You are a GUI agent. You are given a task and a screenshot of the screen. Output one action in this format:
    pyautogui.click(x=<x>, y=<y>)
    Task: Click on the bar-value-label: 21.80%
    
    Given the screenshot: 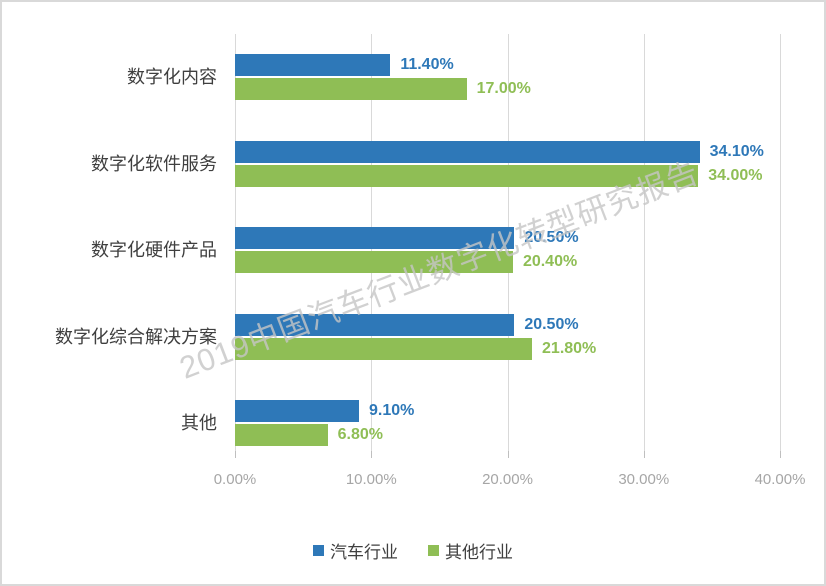 What is the action you would take?
    pyautogui.click(x=569, y=348)
    